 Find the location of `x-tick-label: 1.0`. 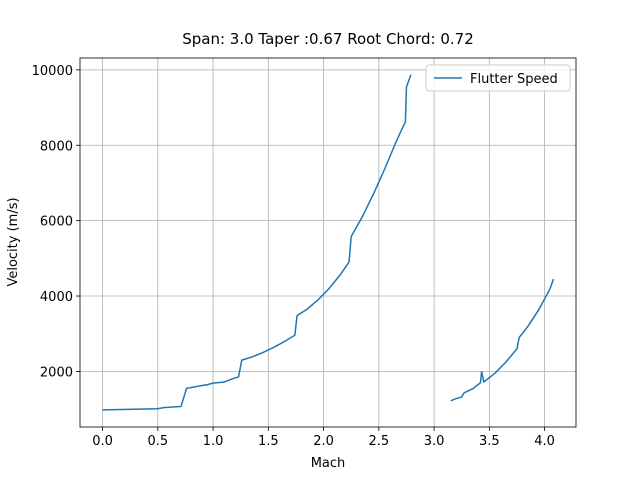

x-tick-label: 1.0 is located at coordinates (213, 441).